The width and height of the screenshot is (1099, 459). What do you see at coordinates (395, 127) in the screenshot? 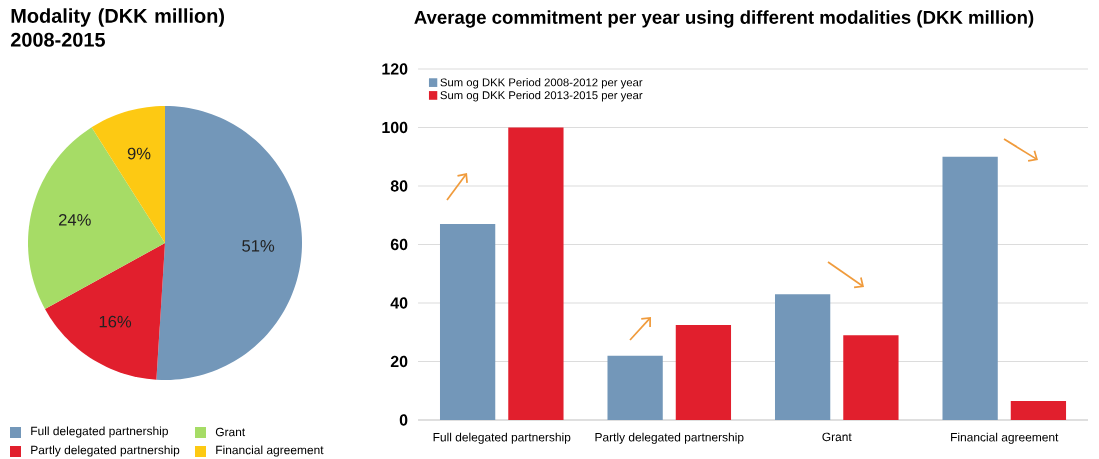
I see `y-tick-label: 100` at bounding box center [395, 127].